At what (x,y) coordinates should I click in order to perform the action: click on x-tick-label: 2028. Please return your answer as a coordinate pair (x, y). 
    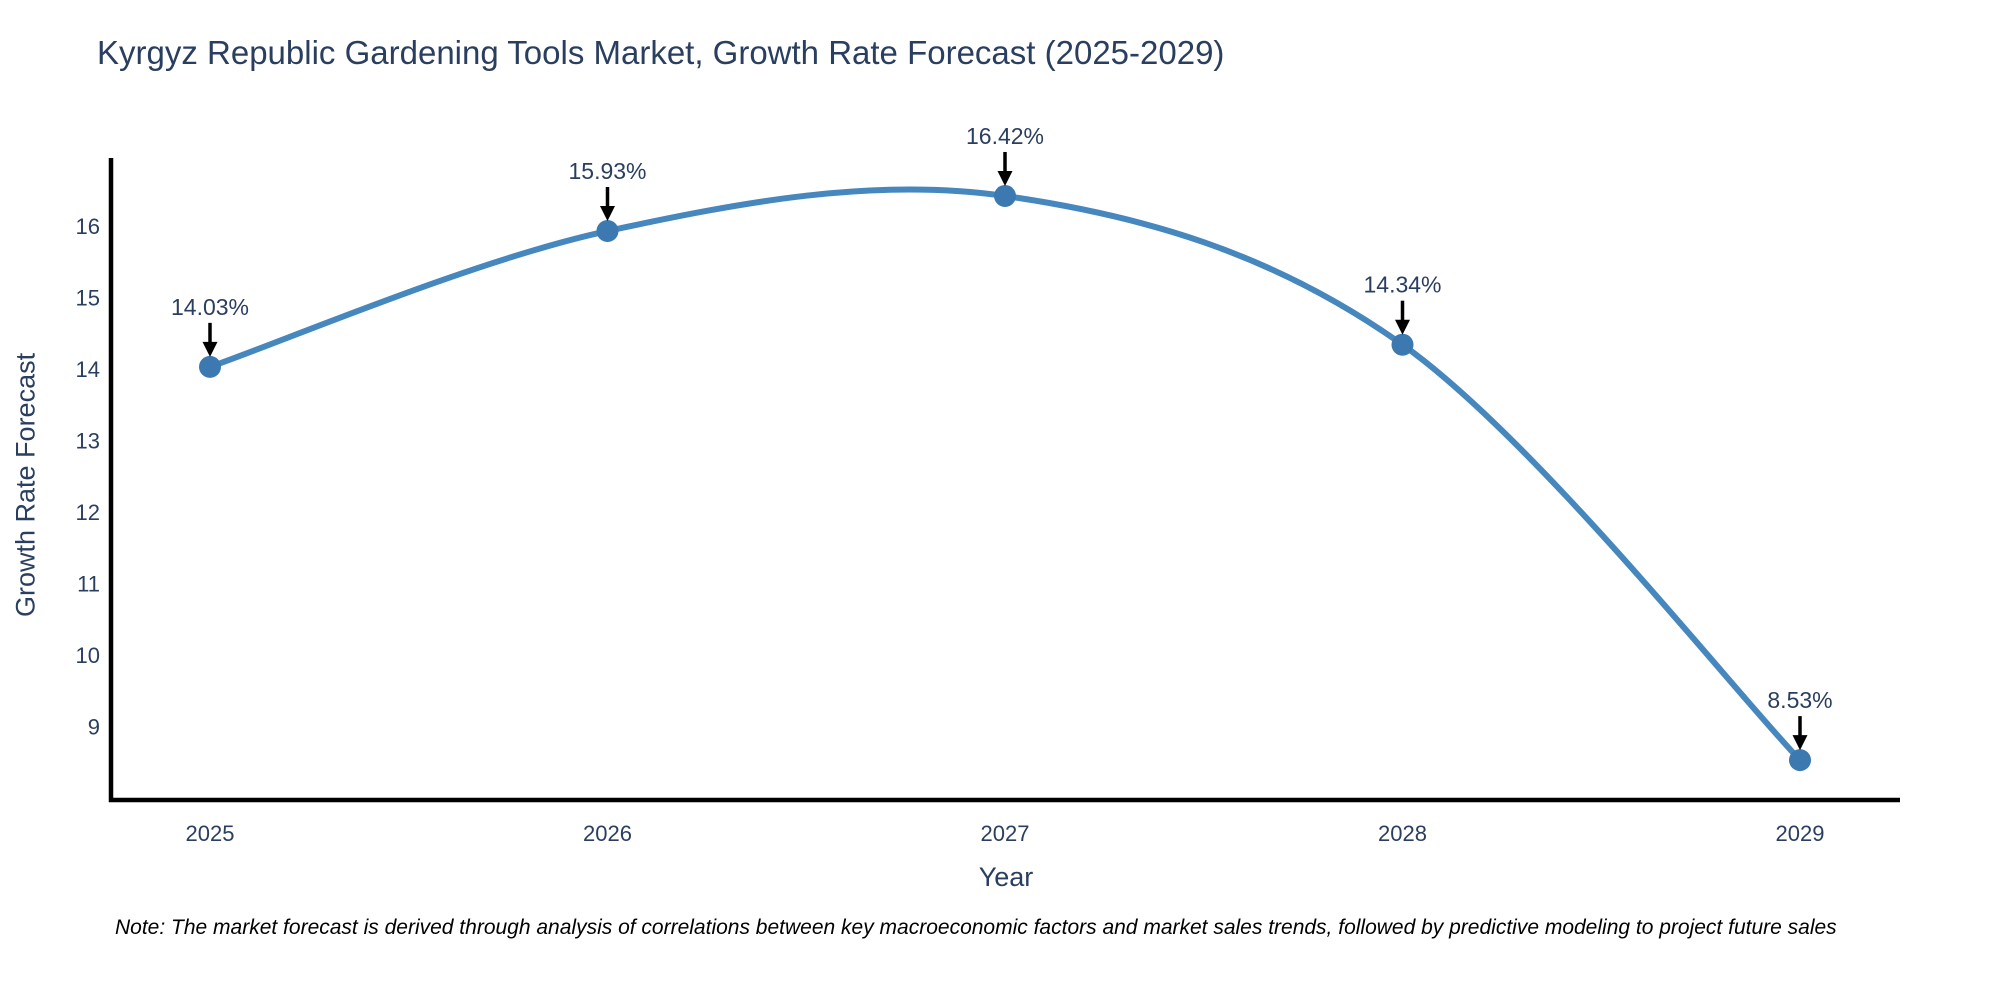
    Looking at the image, I should click on (1402, 833).